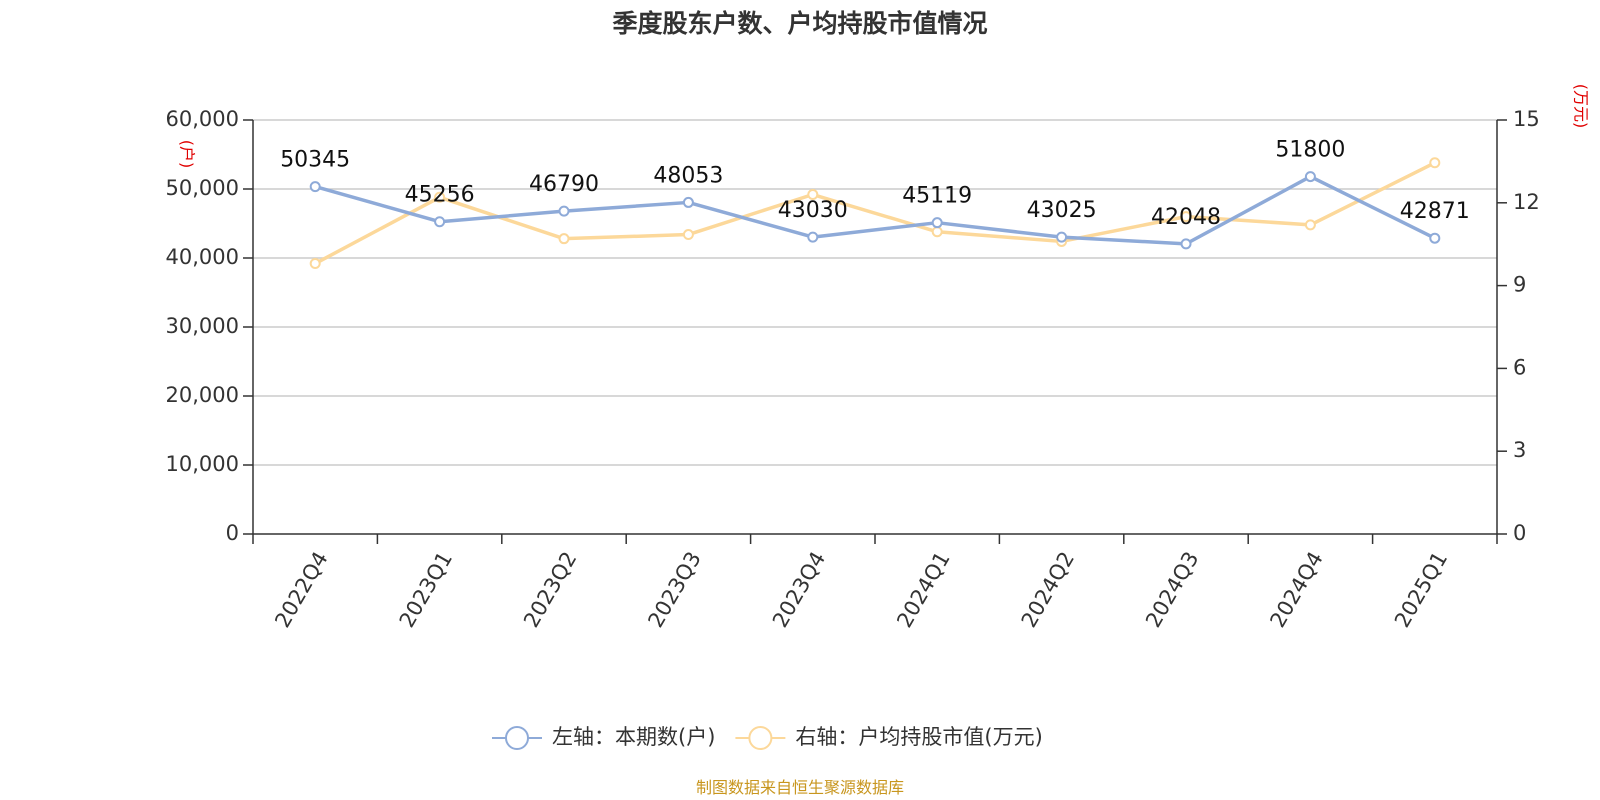 The width and height of the screenshot is (1600, 800). I want to click on y-right-tick-label: 0, so click(1519, 533).